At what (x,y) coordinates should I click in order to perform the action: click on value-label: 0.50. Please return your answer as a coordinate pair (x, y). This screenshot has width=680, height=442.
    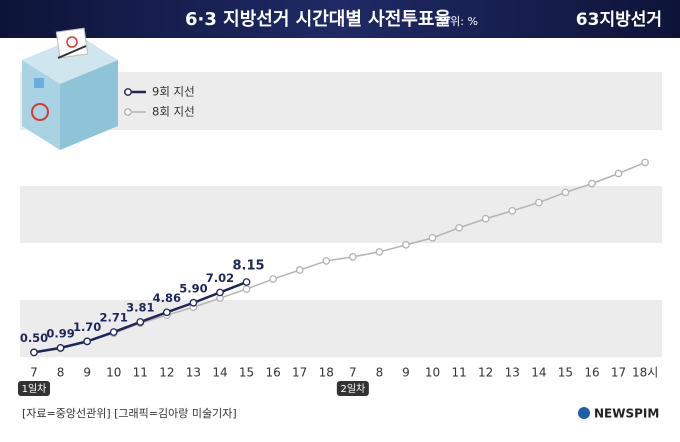
    Looking at the image, I should click on (34, 338).